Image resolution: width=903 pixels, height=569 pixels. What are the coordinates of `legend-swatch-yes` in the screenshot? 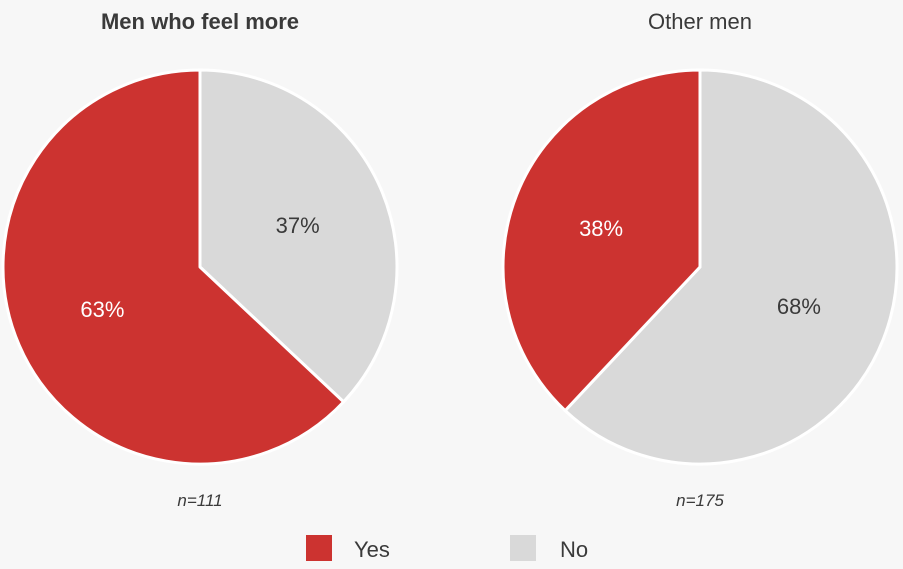 It's located at (319, 548).